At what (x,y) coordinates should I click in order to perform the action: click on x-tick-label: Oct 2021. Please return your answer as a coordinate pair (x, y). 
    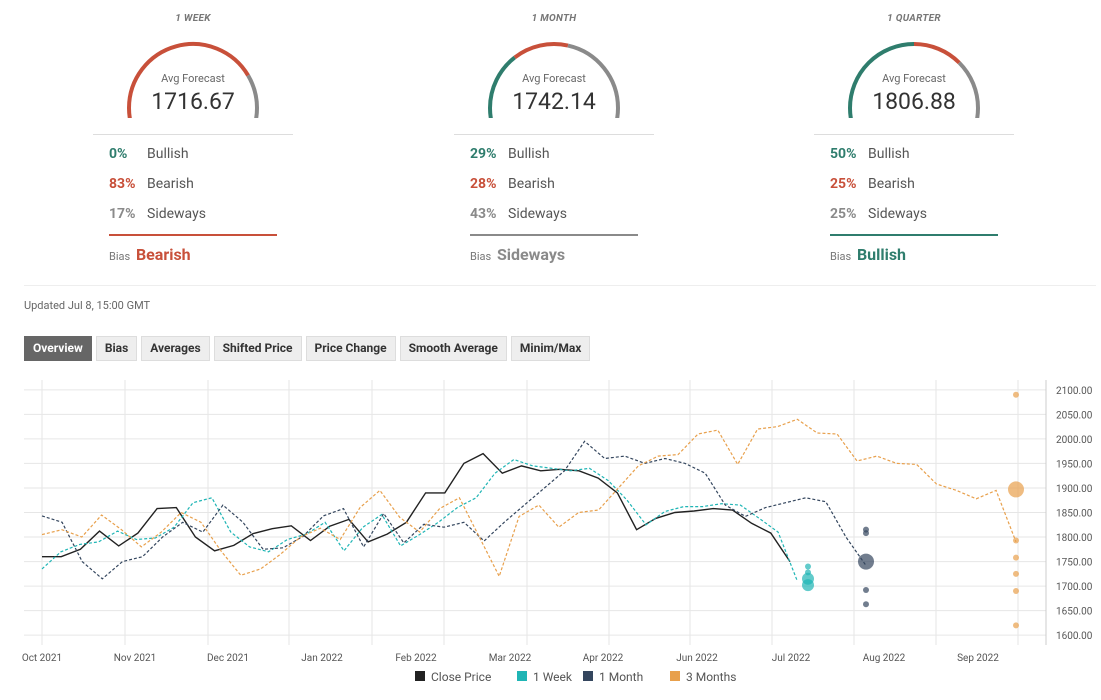
    Looking at the image, I should click on (42, 658).